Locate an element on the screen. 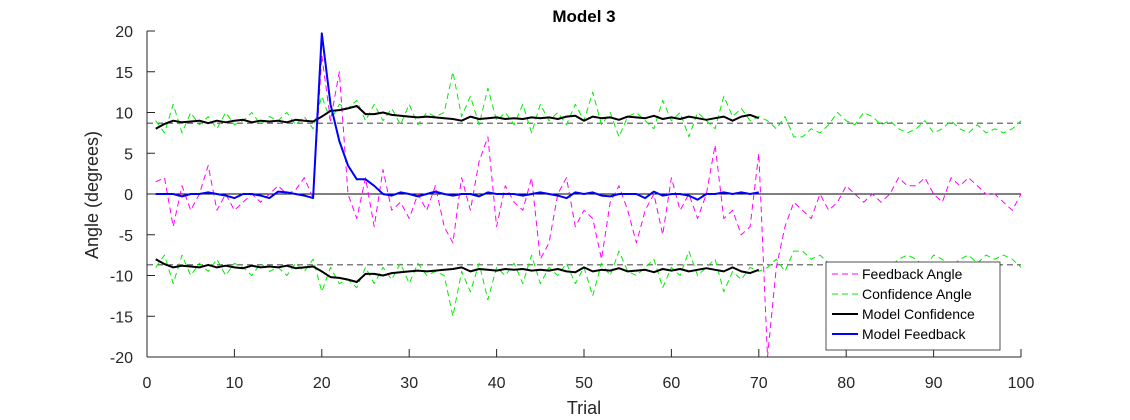  x-tick-label: 100 is located at coordinates (1021, 383).